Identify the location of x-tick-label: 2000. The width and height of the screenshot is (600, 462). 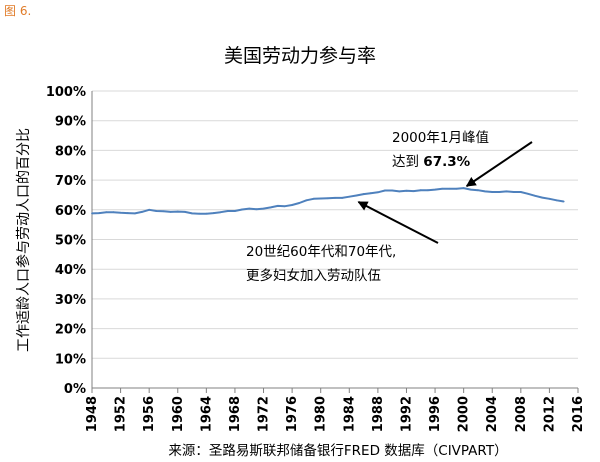
(464, 414).